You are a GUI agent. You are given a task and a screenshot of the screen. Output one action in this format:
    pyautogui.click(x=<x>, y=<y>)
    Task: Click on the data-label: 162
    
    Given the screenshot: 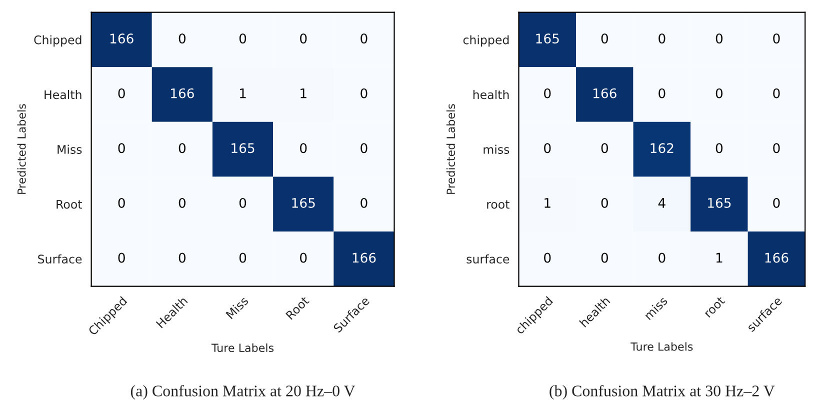 What is the action you would take?
    pyautogui.click(x=662, y=148)
    